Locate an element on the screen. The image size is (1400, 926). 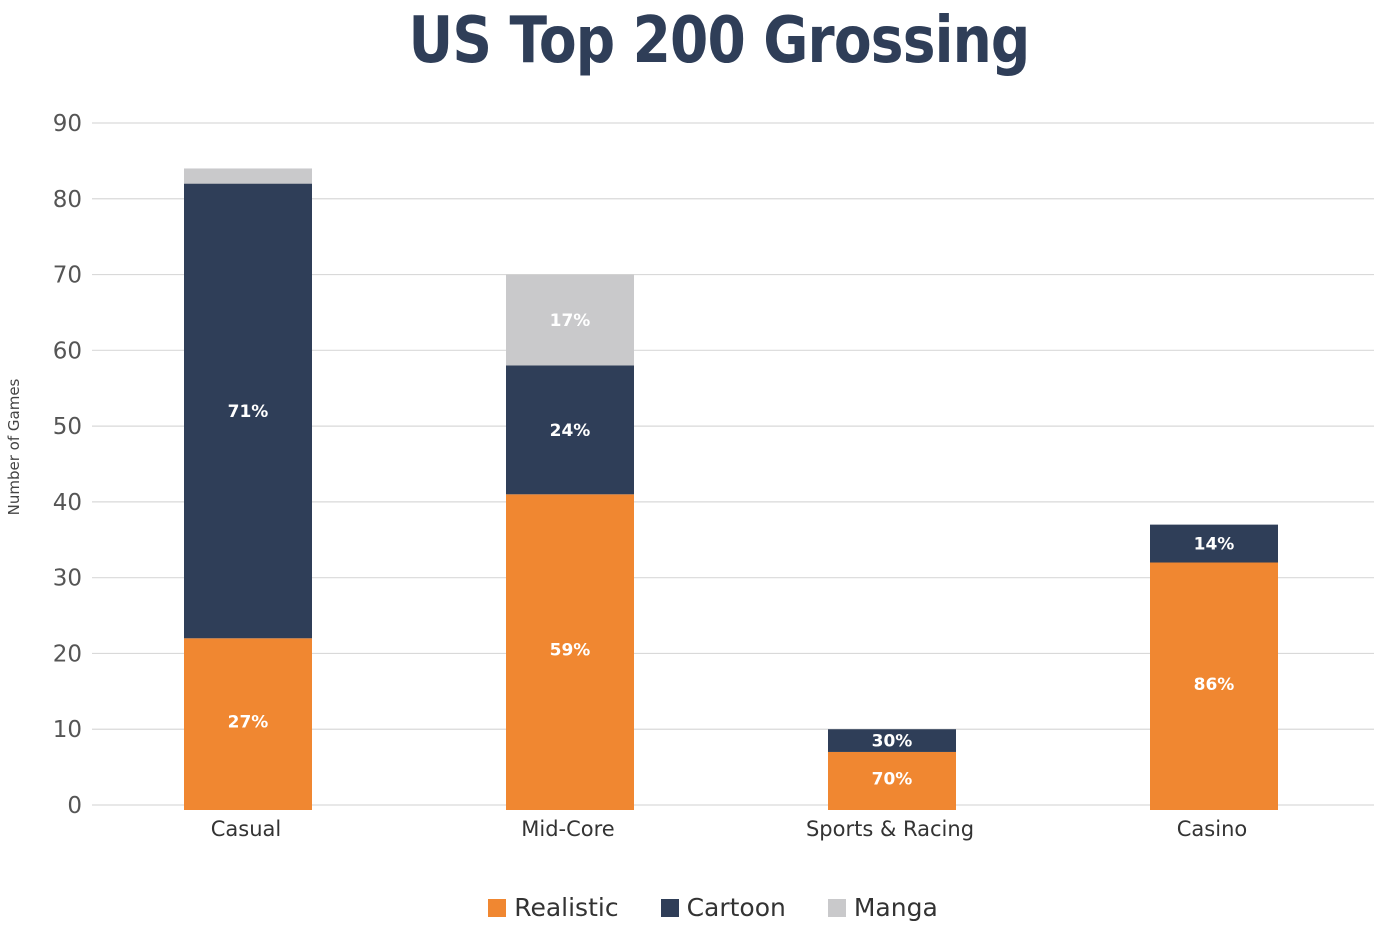
data-label: 30% is located at coordinates (892, 742).